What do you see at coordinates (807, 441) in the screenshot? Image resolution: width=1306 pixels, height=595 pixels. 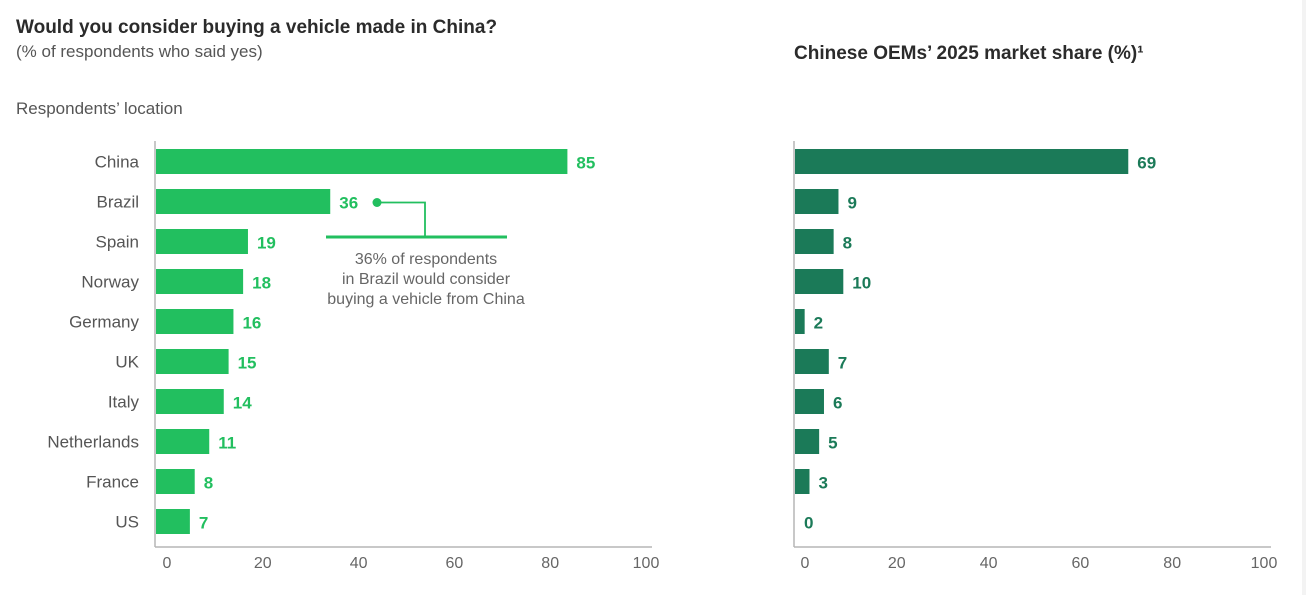 I see `right-bar-netherlands` at bounding box center [807, 441].